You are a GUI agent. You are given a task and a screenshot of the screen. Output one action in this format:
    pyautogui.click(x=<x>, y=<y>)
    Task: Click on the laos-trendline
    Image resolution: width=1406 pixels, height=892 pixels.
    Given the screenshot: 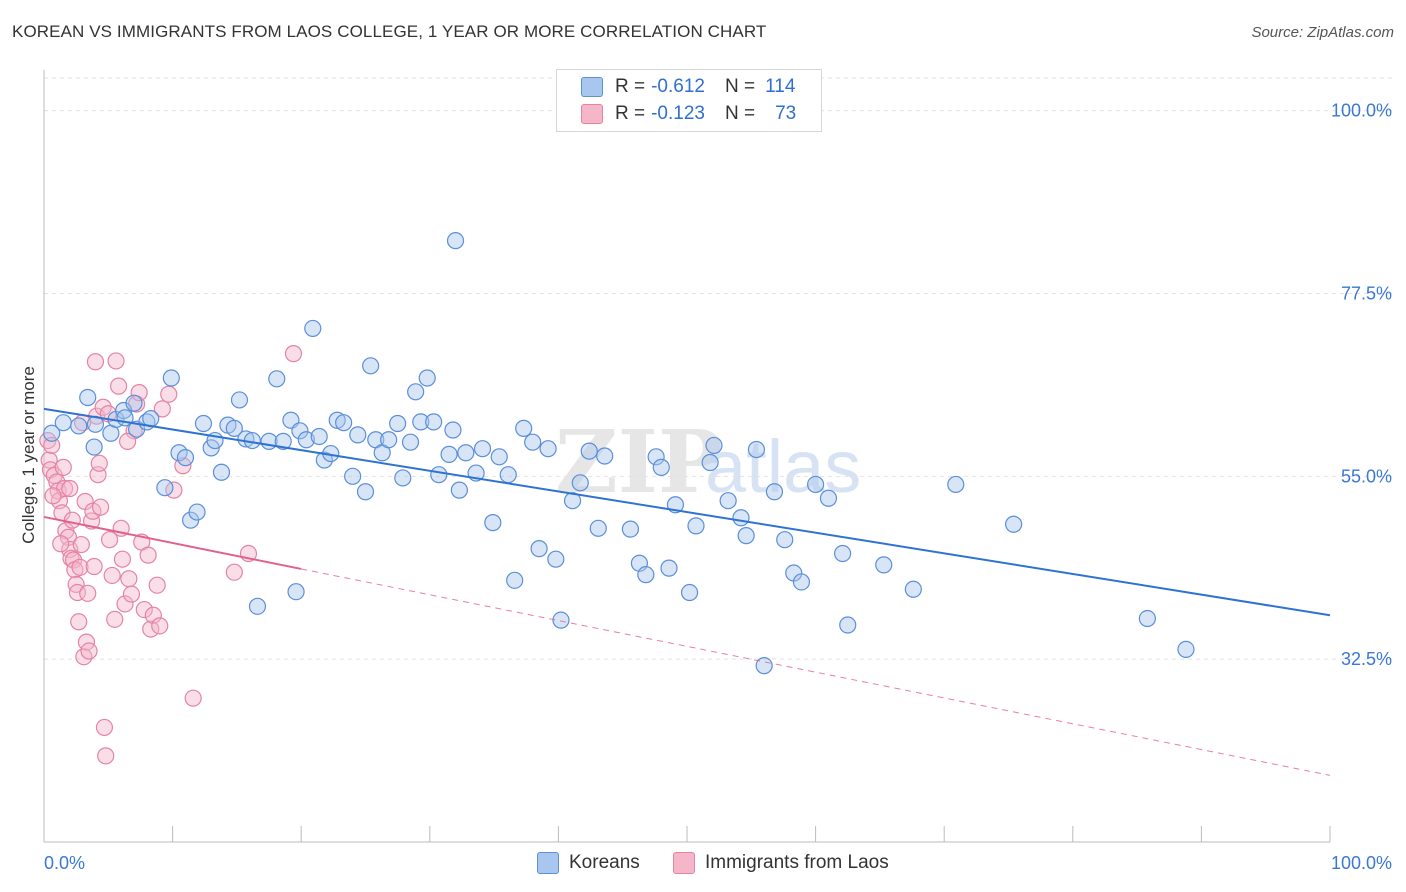 What is the action you would take?
    pyautogui.click(x=172, y=542)
    